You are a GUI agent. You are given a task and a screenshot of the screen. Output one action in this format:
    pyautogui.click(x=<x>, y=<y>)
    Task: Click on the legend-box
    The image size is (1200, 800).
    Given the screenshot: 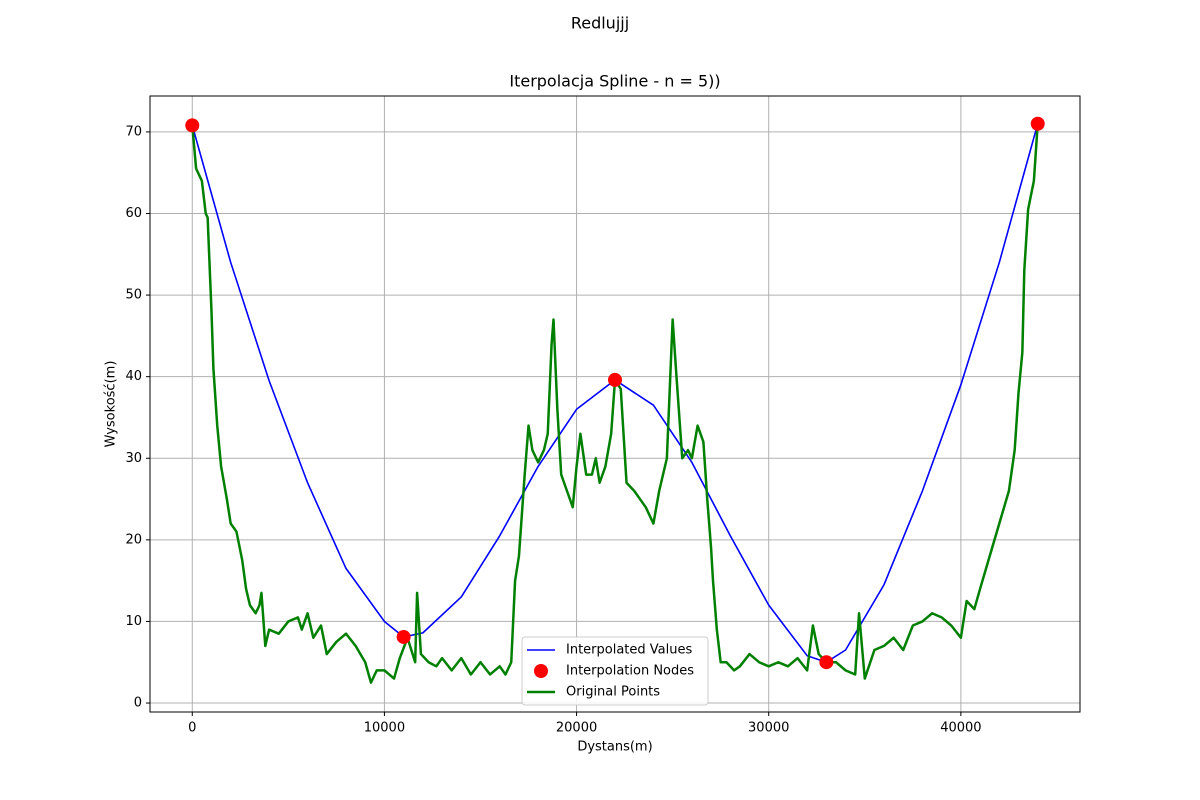 What is the action you would take?
    pyautogui.click(x=615, y=671)
    